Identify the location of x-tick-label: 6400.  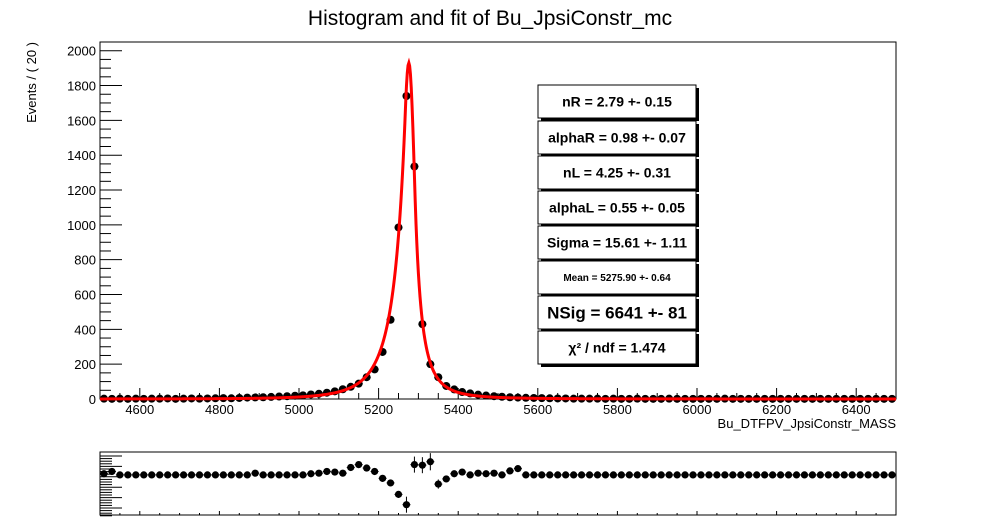
(856, 409).